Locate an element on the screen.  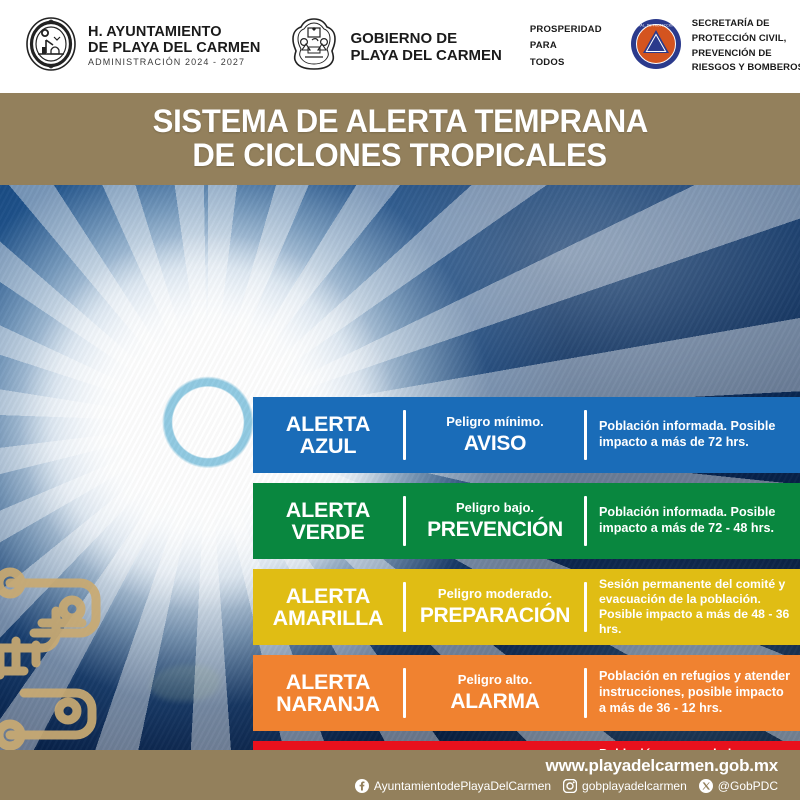
social-x: @GobPDC is located at coordinates (738, 786).